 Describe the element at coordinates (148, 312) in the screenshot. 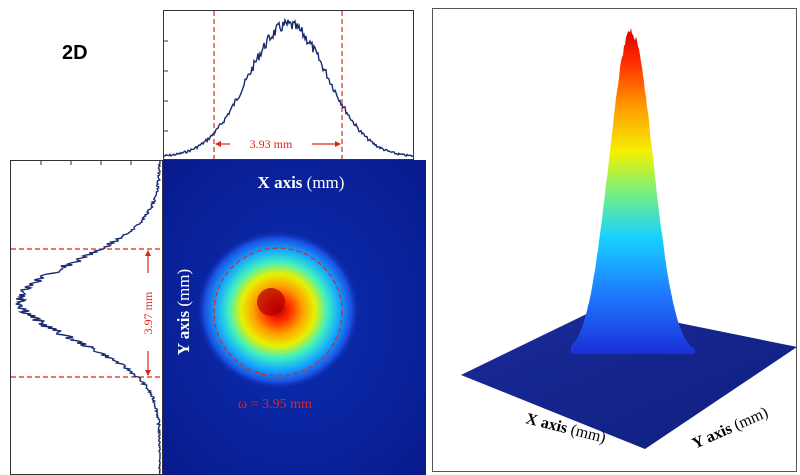

I see `y-width-label: 3.97 mm` at that location.